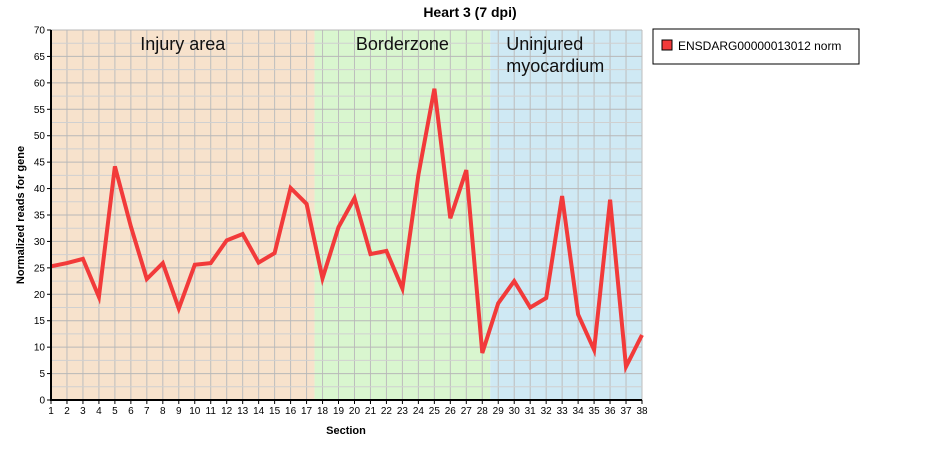  What do you see at coordinates (51, 411) in the screenshot?
I see `x-tick-label: 1` at bounding box center [51, 411].